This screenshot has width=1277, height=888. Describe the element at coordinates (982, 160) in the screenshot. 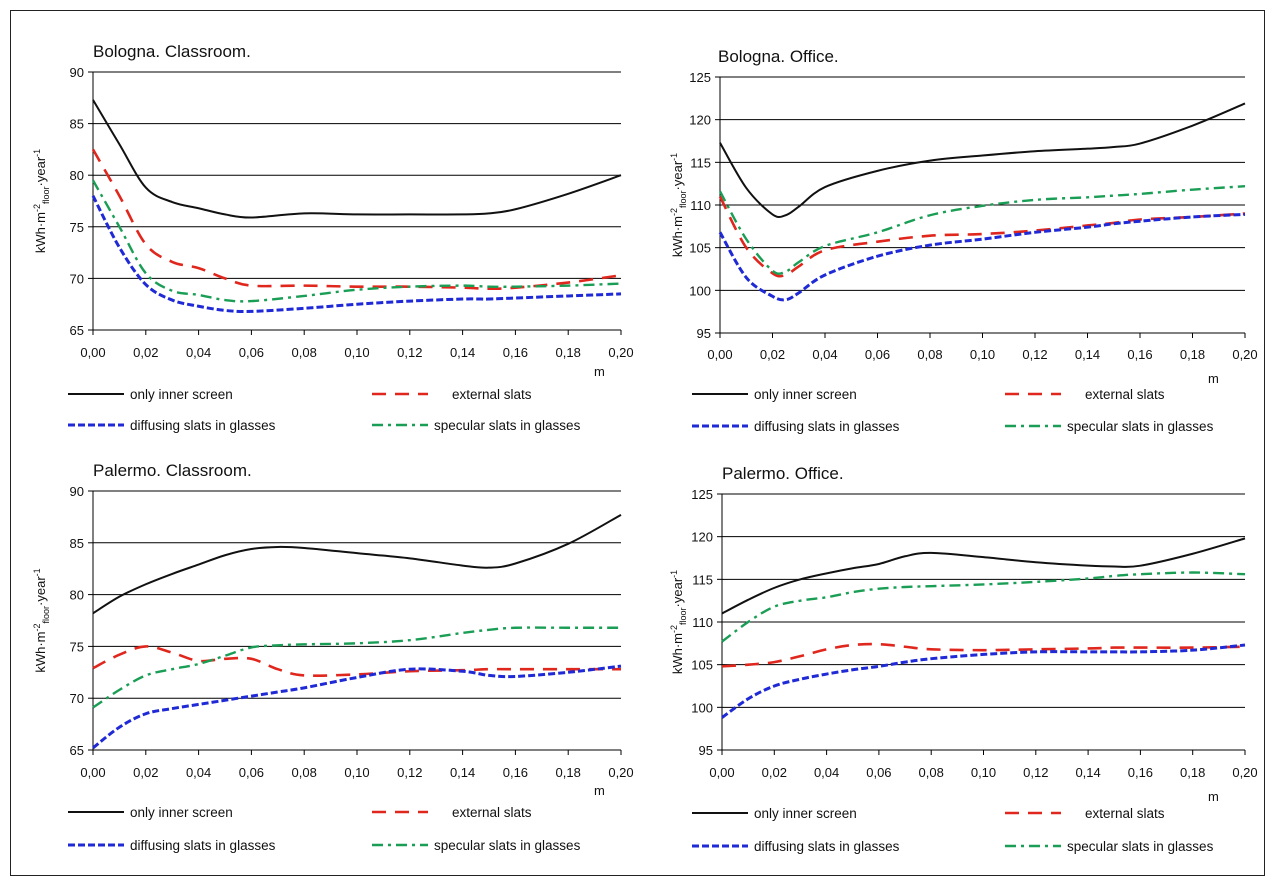

I see `series-line-only` at that location.